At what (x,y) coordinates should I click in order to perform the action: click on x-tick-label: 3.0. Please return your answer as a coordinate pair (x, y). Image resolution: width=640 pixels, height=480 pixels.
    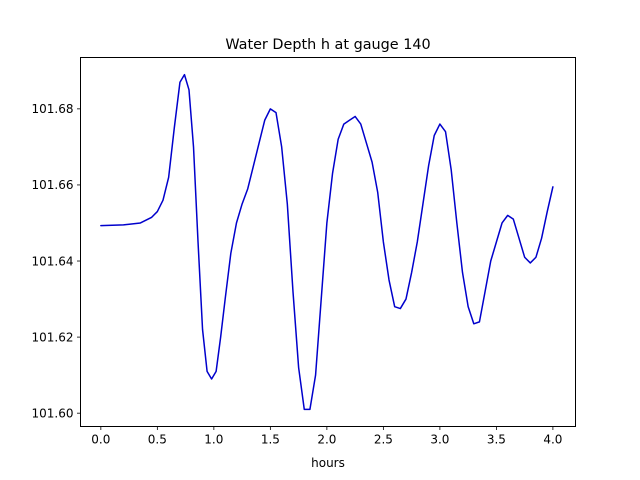
    Looking at the image, I should click on (439, 440).